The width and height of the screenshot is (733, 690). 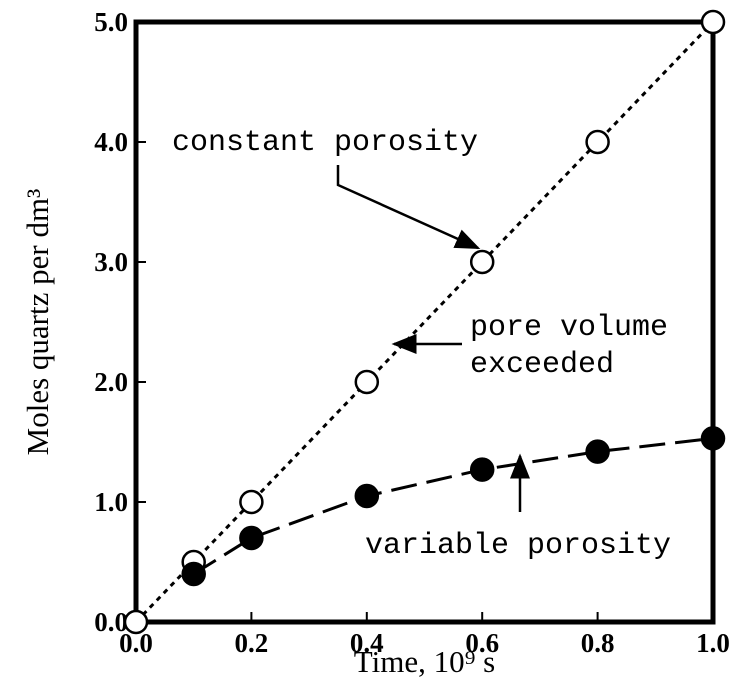 I want to click on annotation: pore volume, so click(x=569, y=328).